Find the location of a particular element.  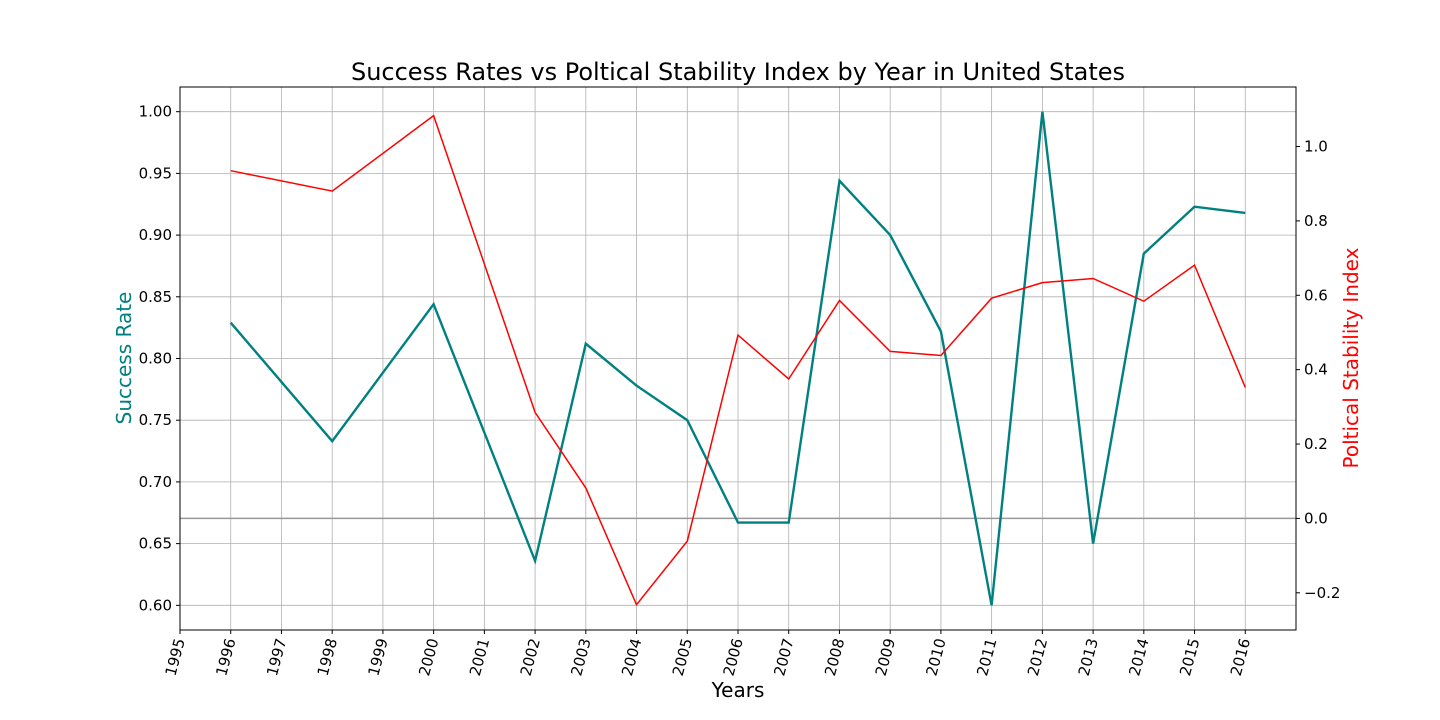

right-y-tick-label: 0.4 is located at coordinates (1316, 370).